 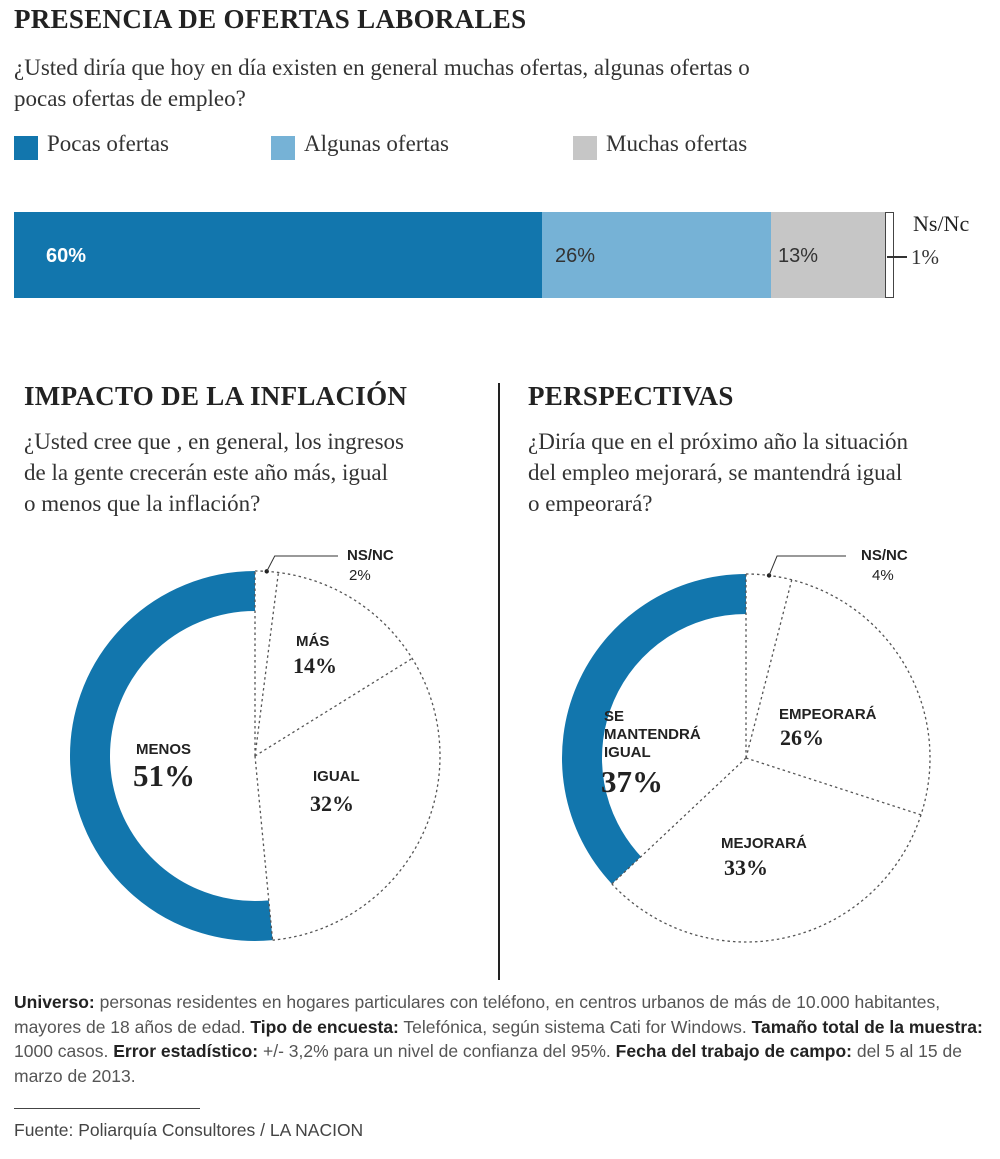 What do you see at coordinates (585, 148) in the screenshot?
I see `legend-swatch-muchas` at bounding box center [585, 148].